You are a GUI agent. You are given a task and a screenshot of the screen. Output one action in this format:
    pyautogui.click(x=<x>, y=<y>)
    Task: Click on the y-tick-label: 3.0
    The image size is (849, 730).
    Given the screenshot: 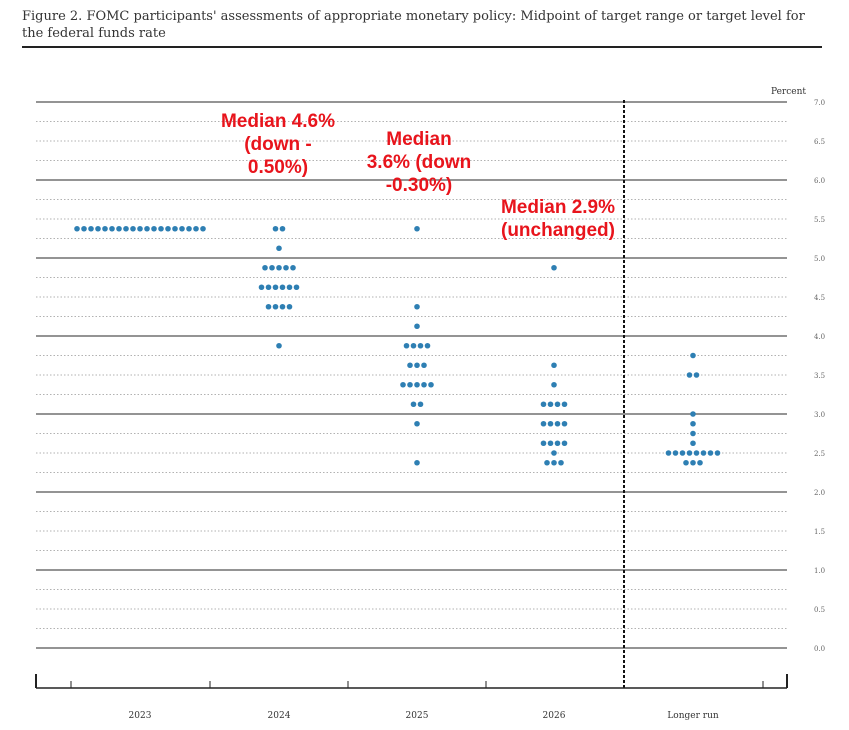 What is the action you would take?
    pyautogui.click(x=819, y=415)
    